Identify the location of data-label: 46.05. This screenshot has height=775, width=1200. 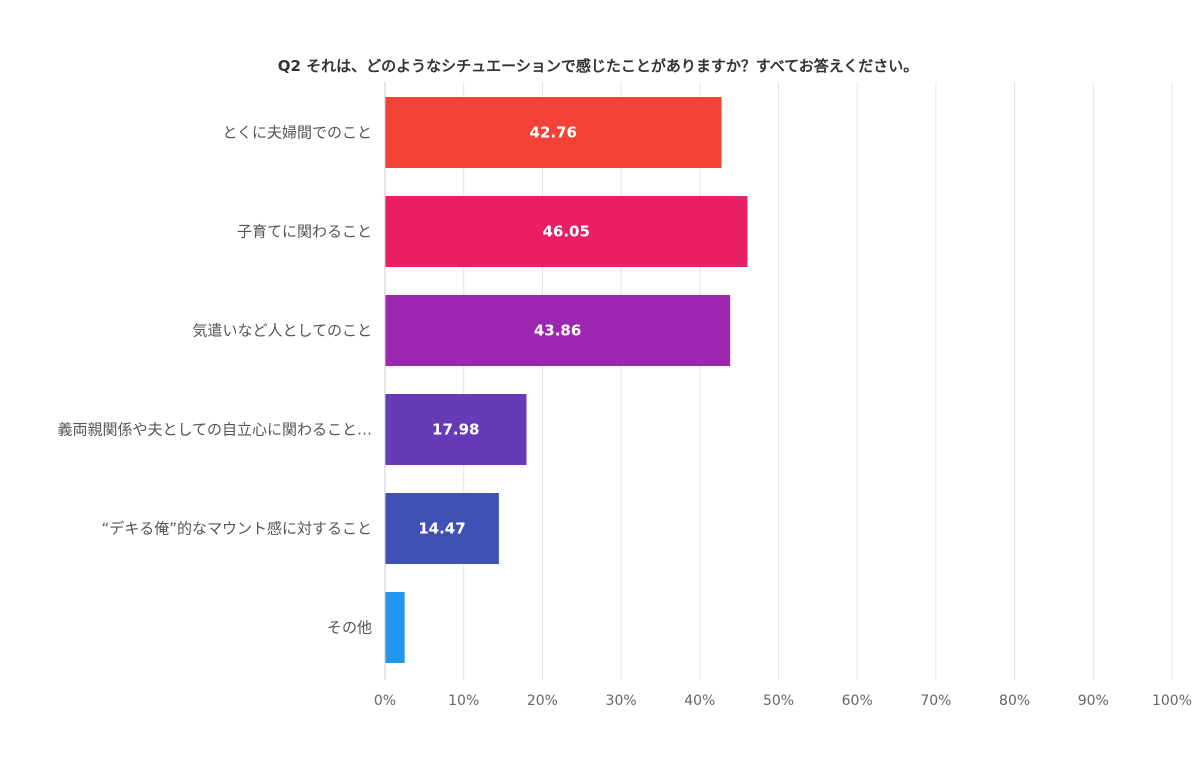
(565, 232).